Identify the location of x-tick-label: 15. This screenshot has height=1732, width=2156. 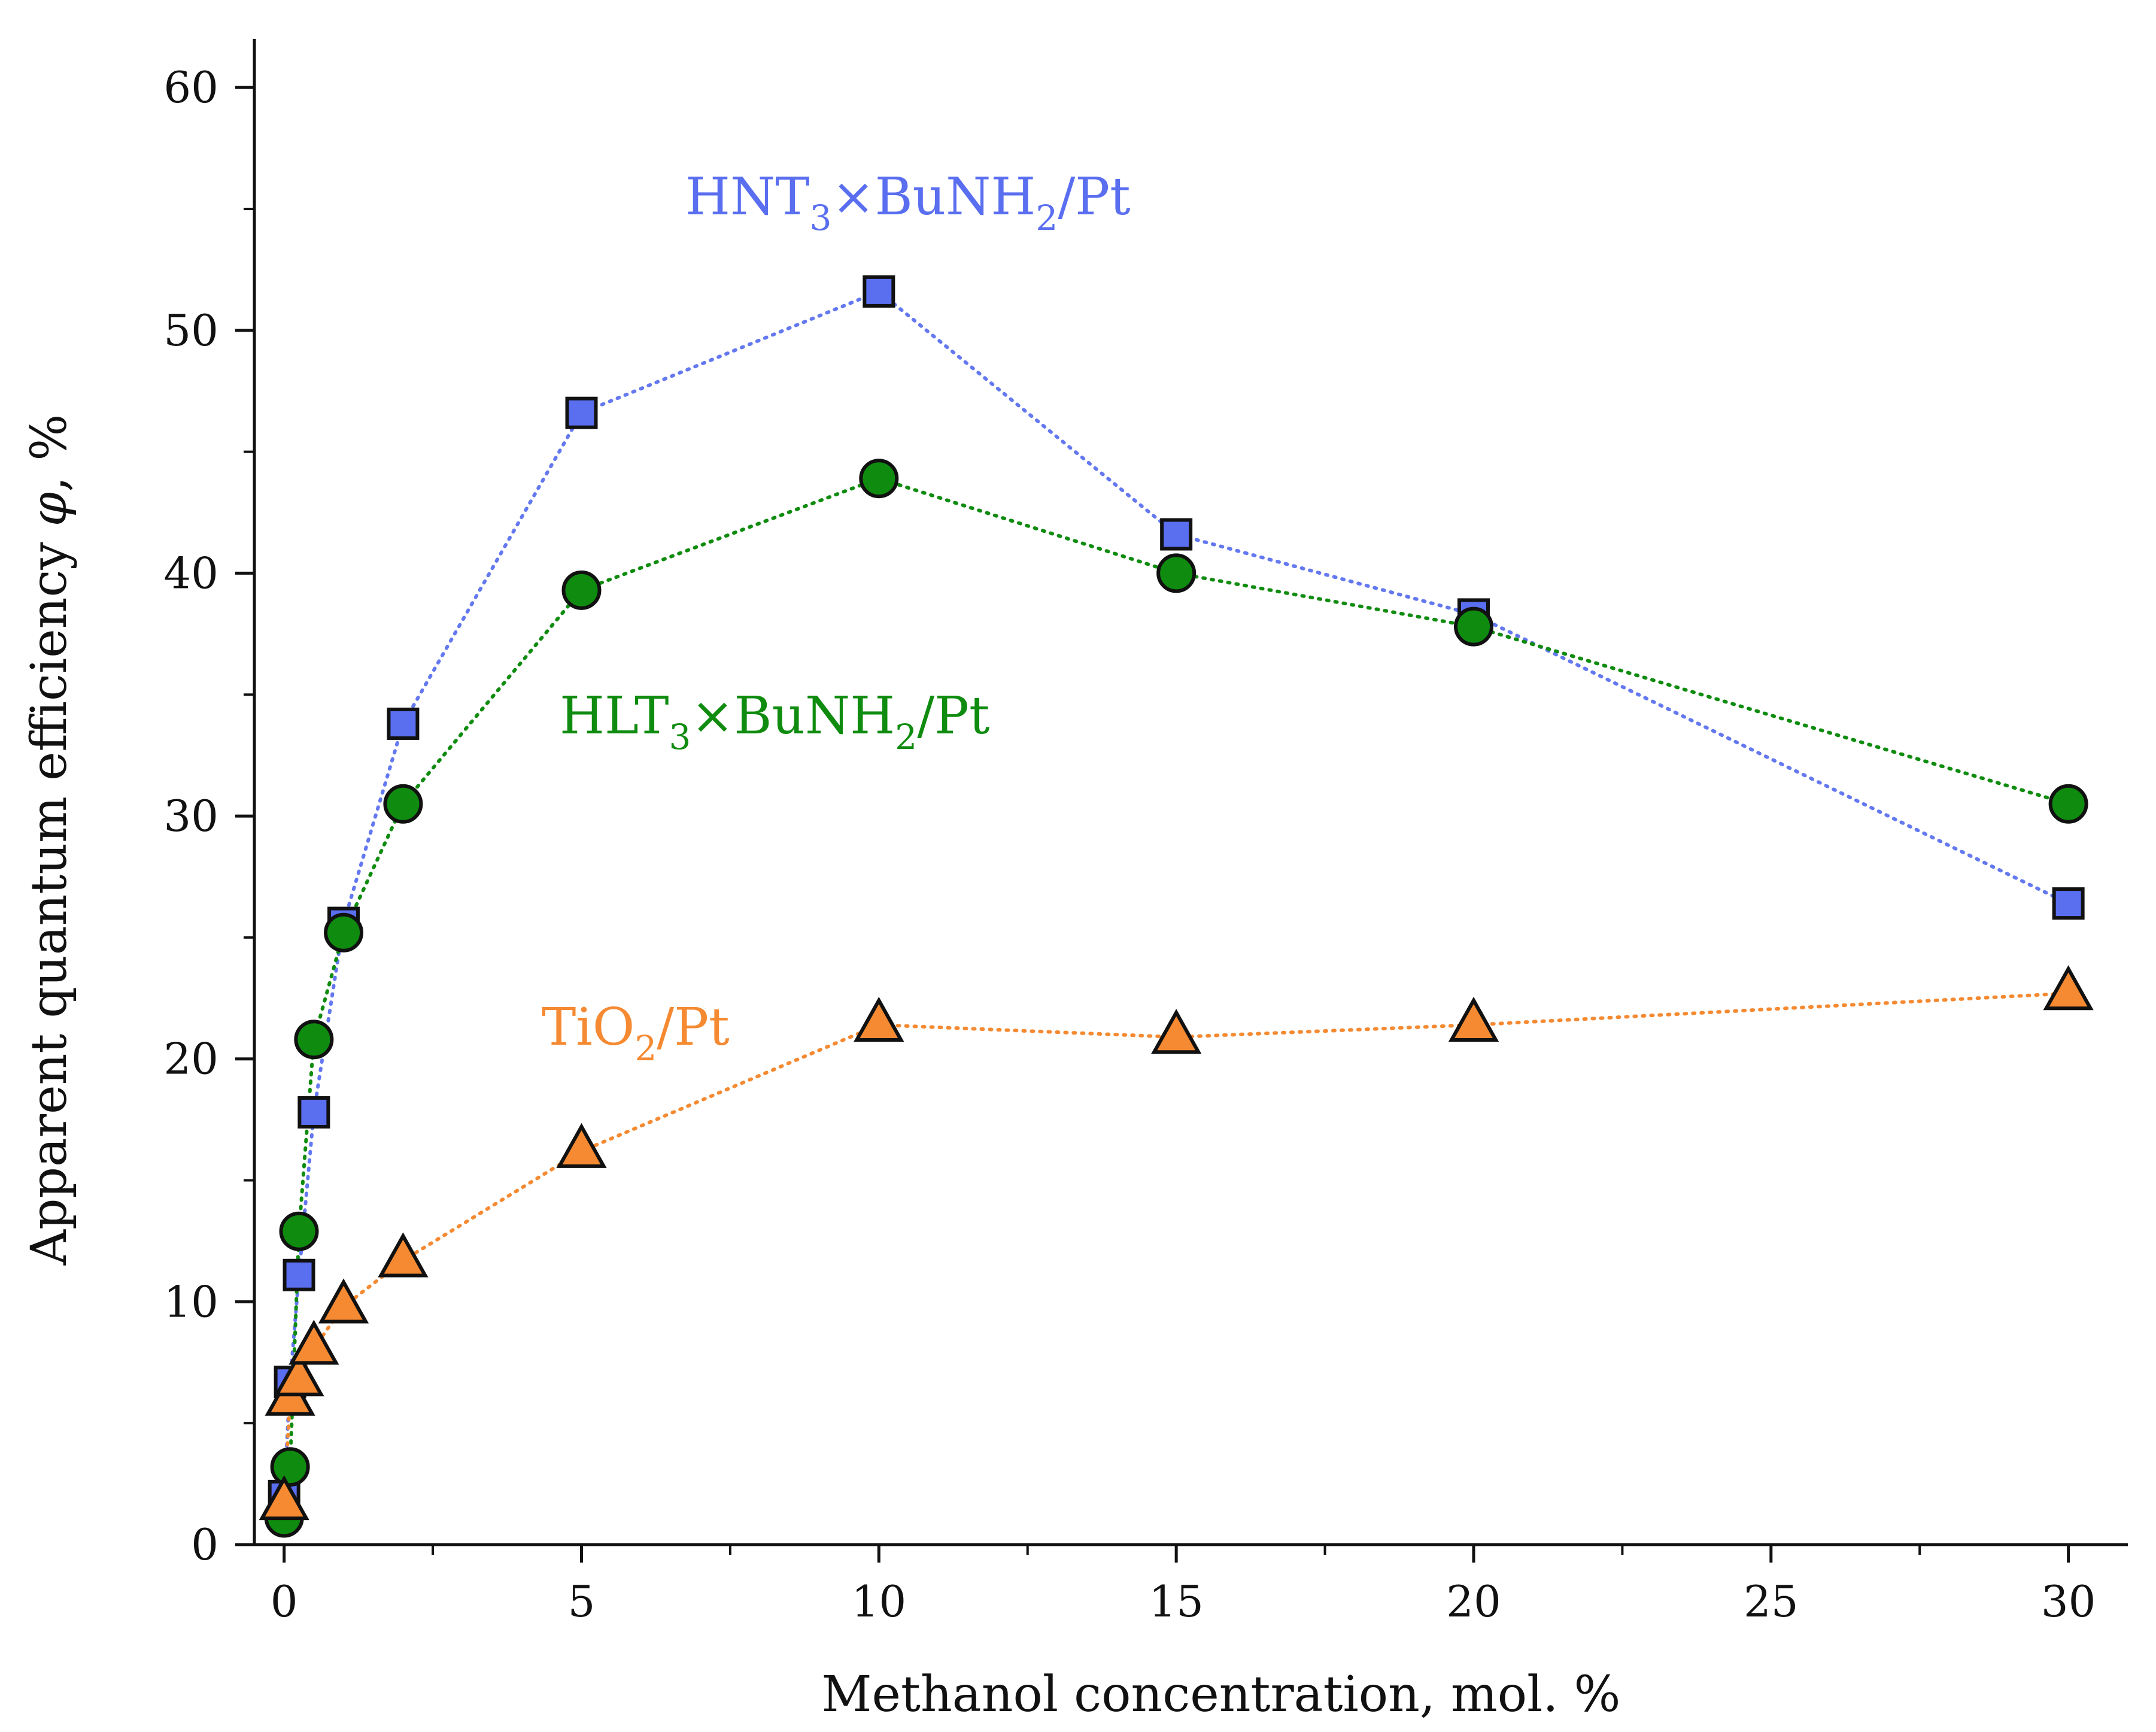
(1176, 1602).